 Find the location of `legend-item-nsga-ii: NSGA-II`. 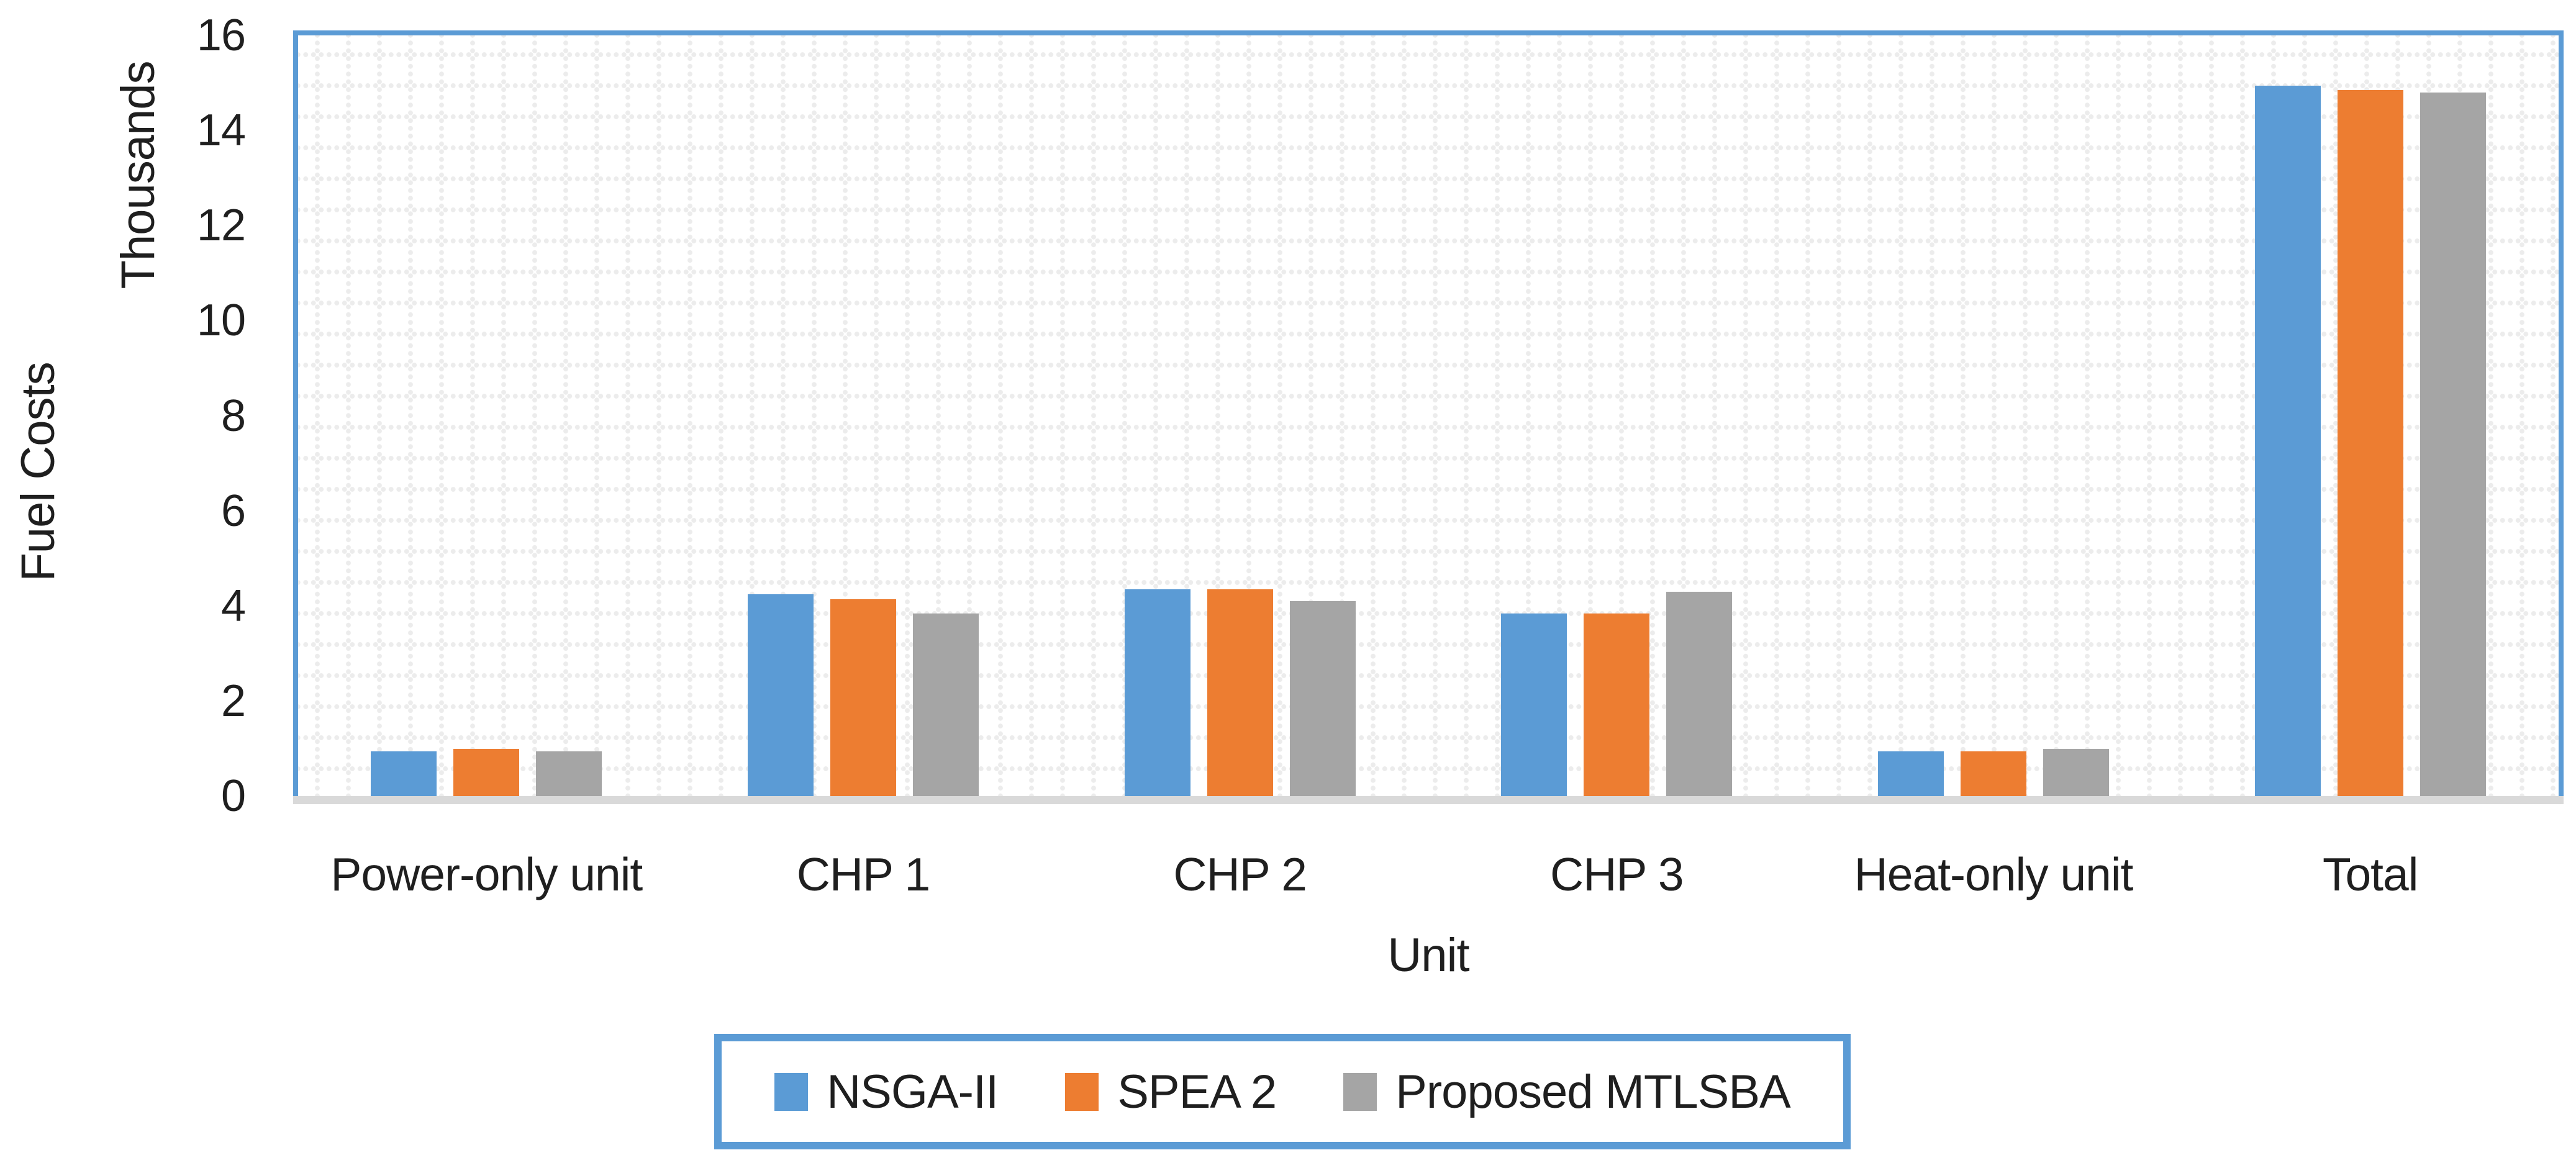

legend-item-nsga-ii: NSGA-II is located at coordinates (886, 1092).